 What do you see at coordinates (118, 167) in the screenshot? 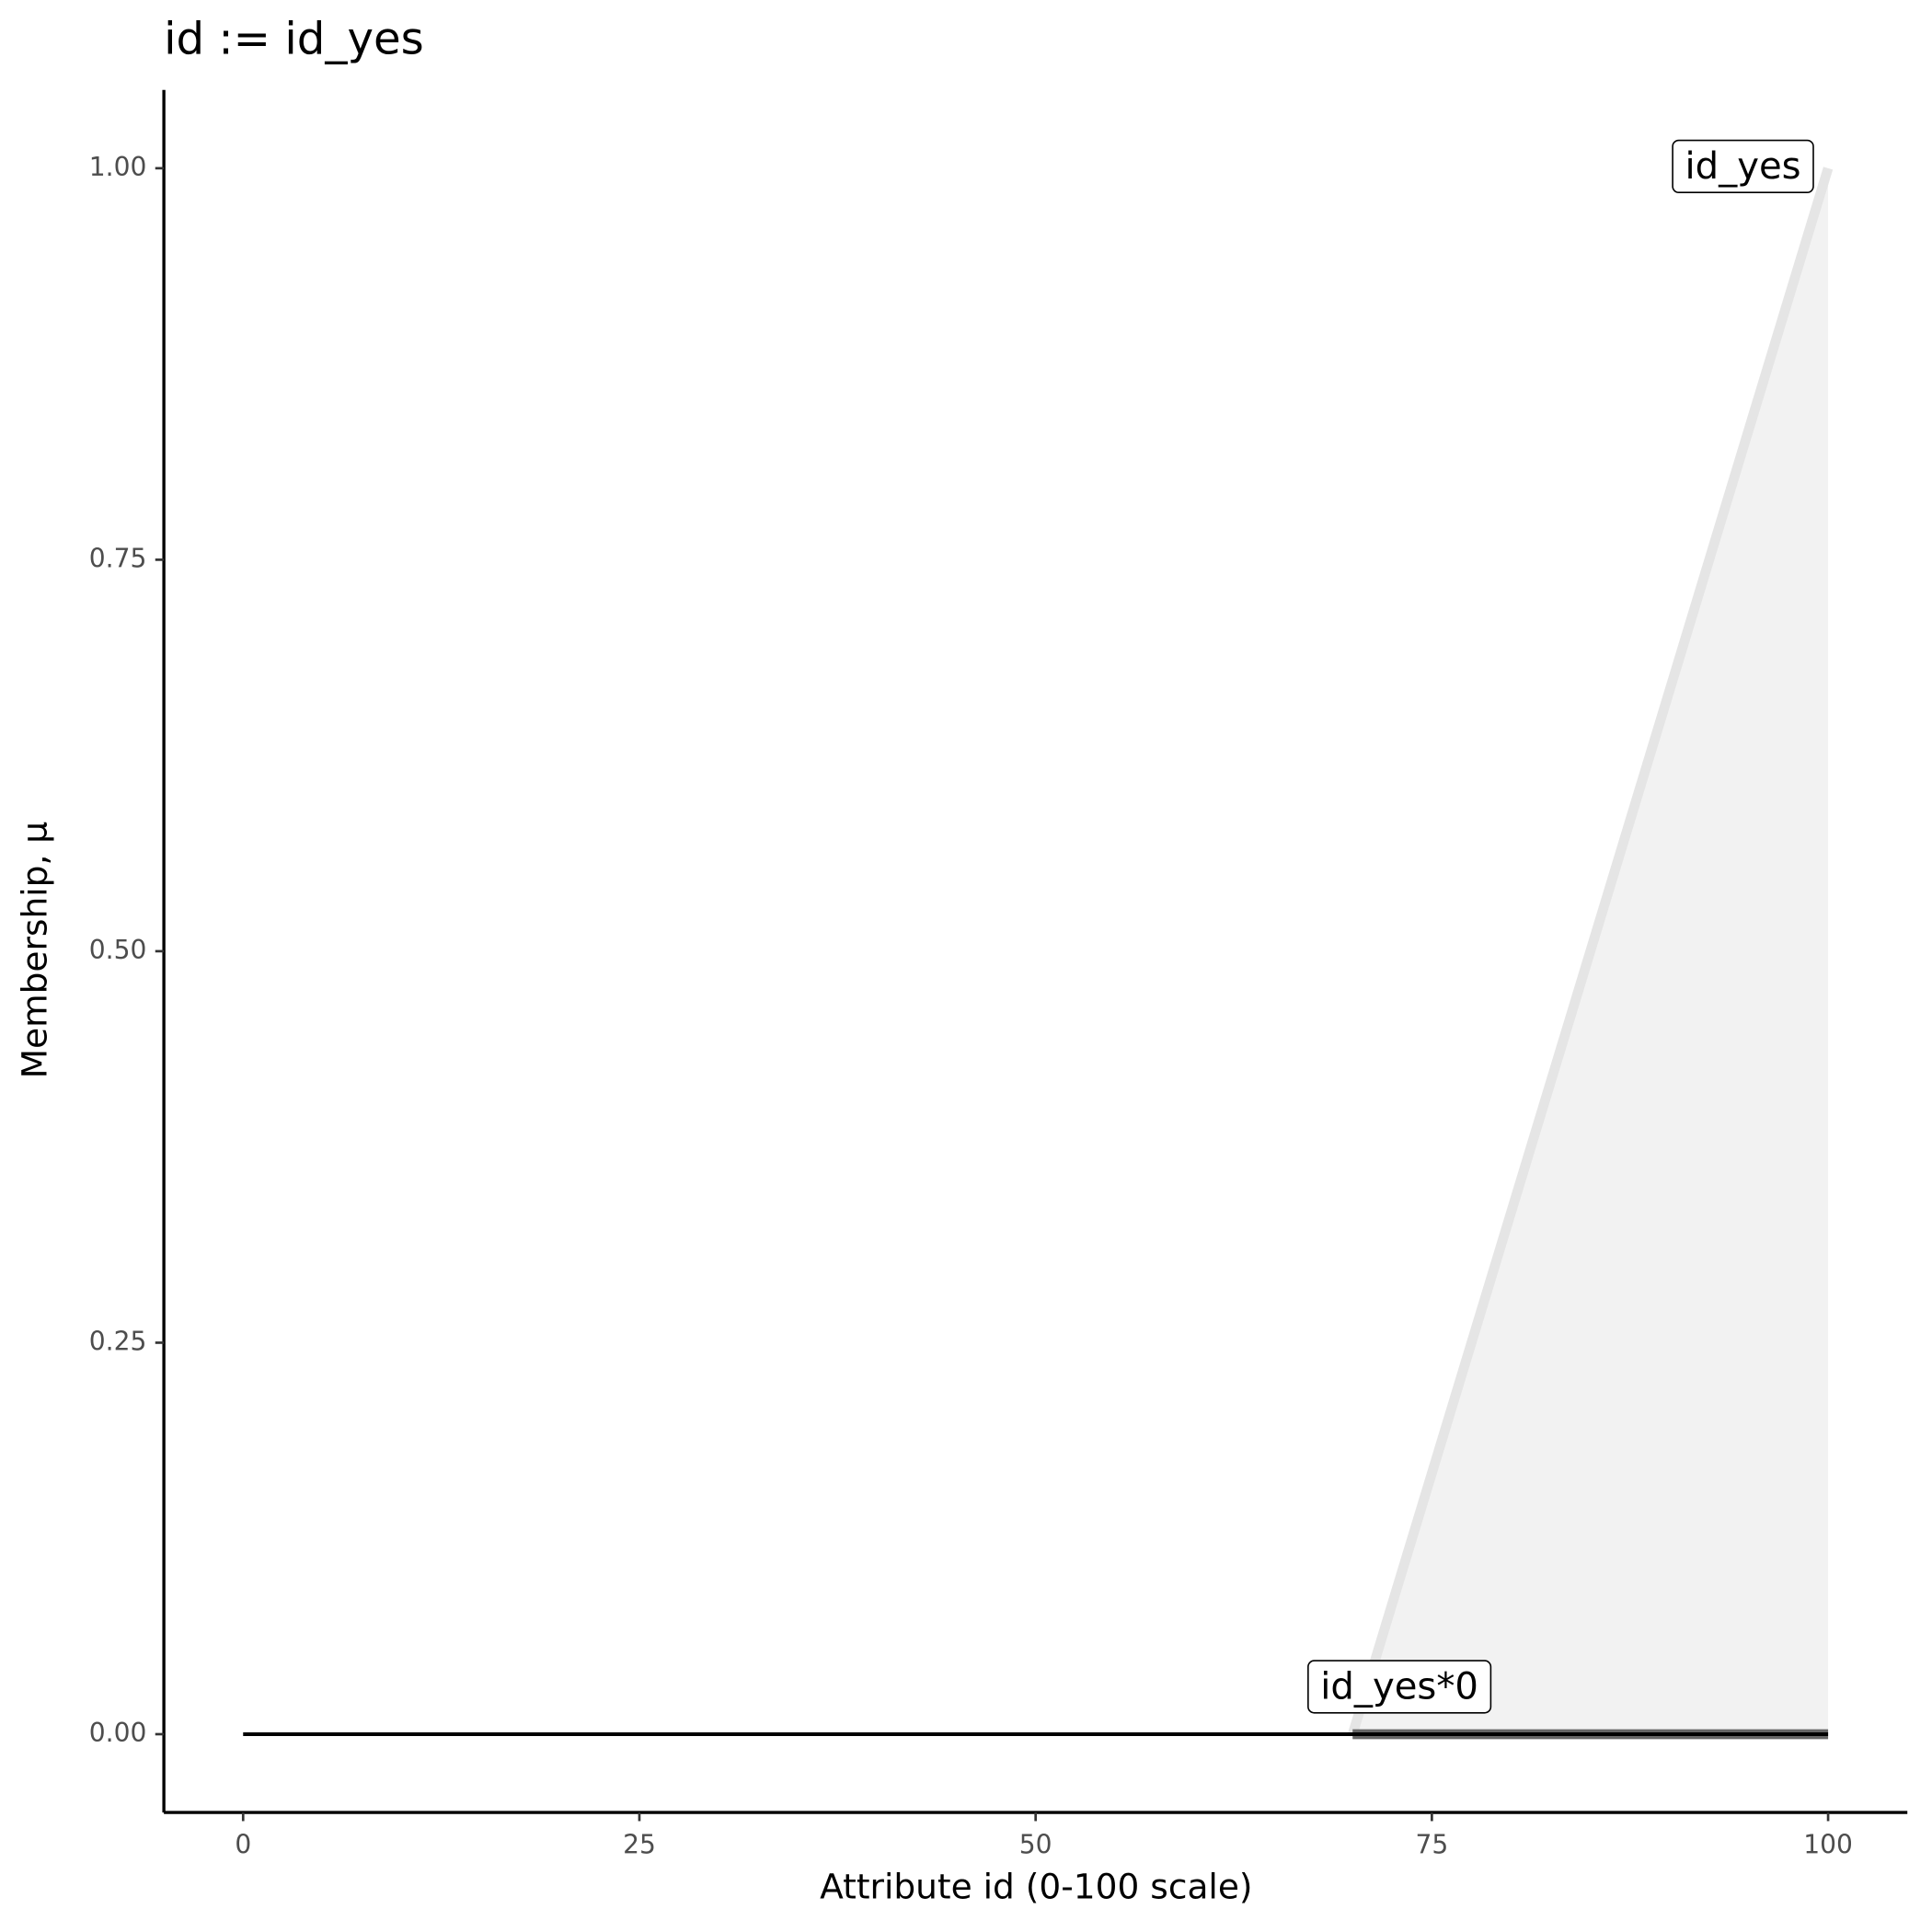
I see `y-tick-label: 1.00` at bounding box center [118, 167].